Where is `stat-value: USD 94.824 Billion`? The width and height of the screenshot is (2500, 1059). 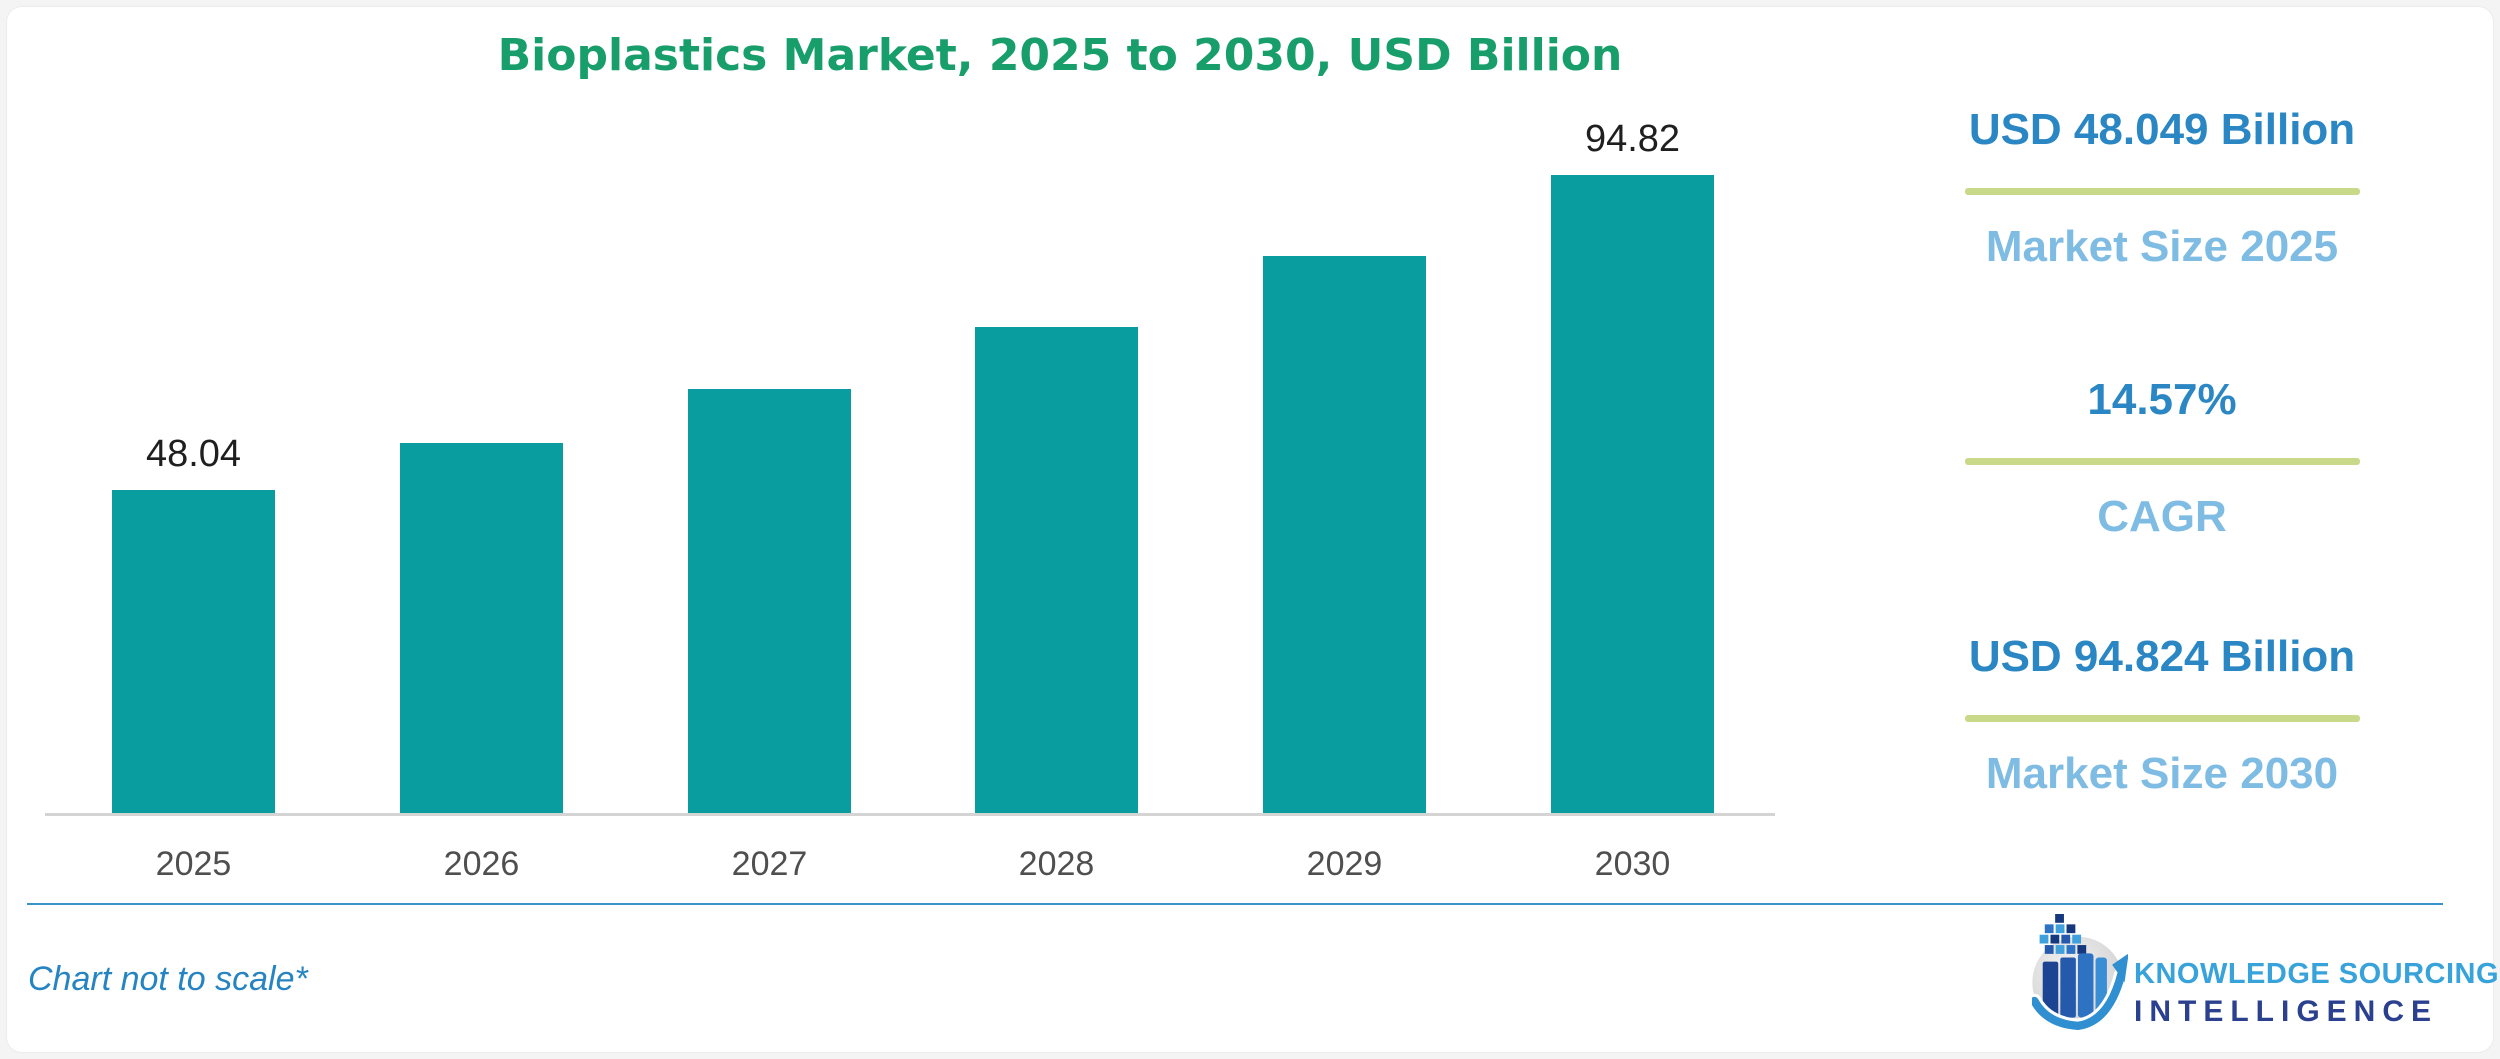
stat-value: USD 94.824 Billion is located at coordinates (2162, 656).